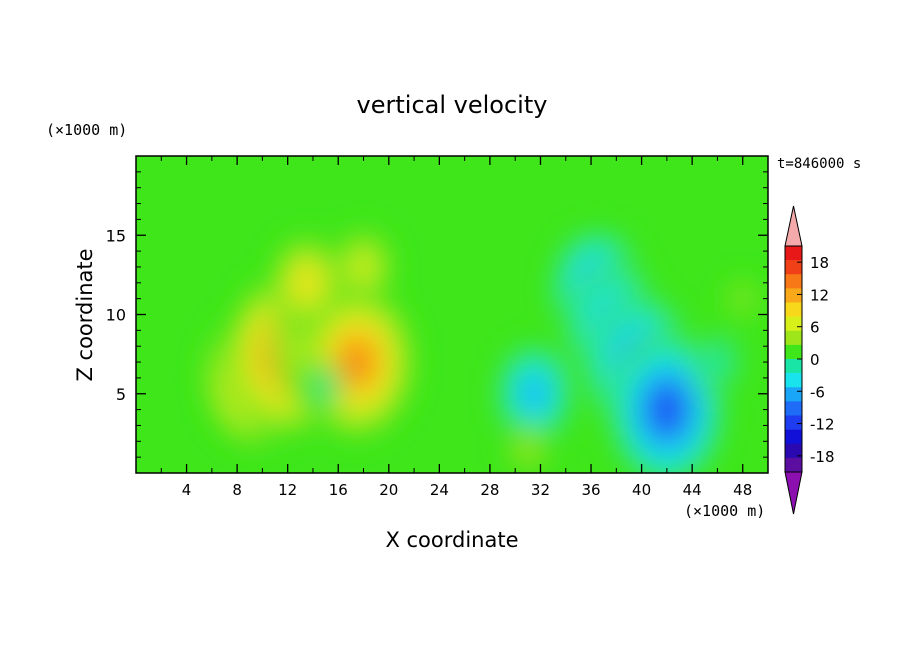  I want to click on x-tick-label: 24, so click(439, 490).